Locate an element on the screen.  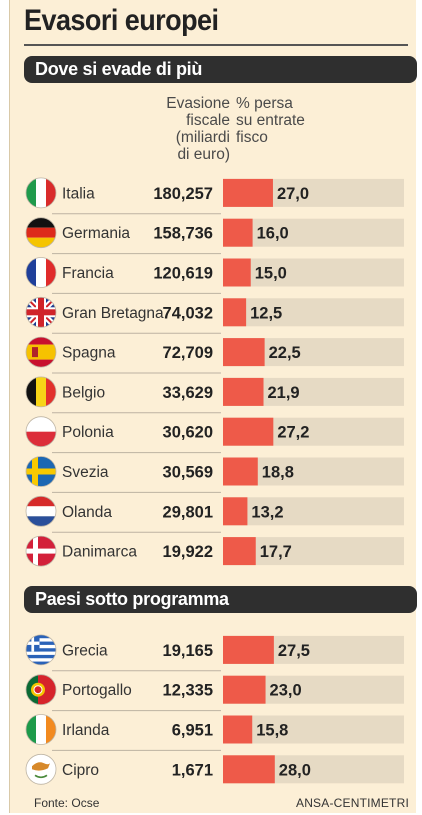
flag-uk-icon is located at coordinates (41, 312).